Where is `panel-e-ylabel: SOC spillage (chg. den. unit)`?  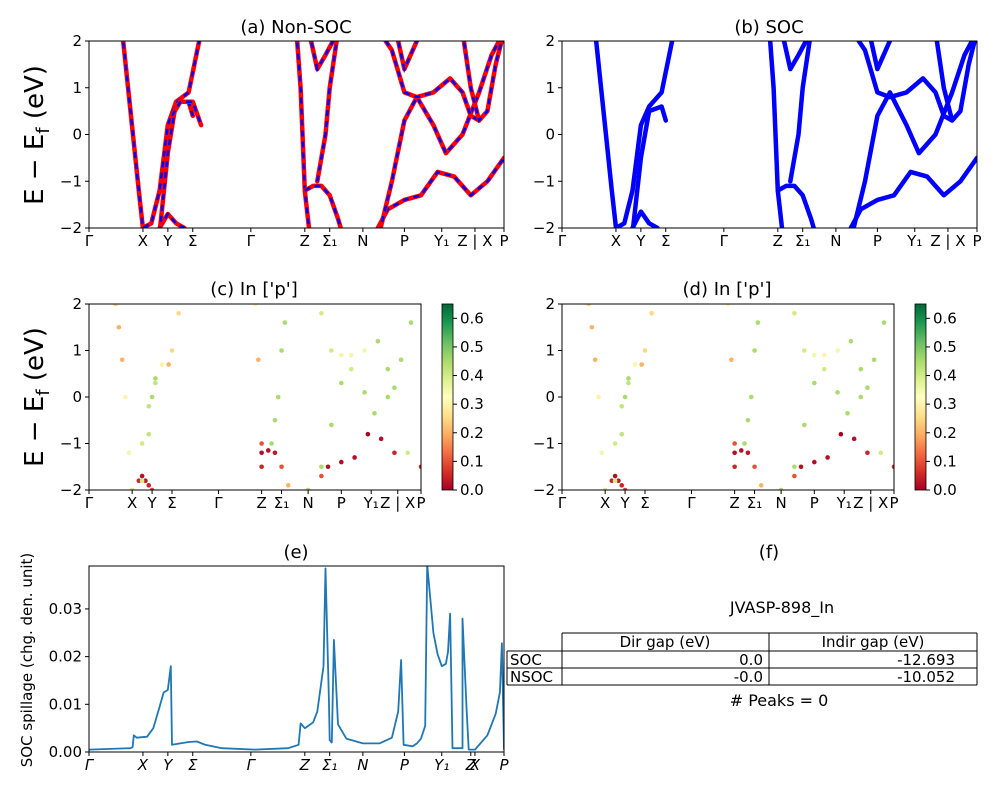 panel-e-ylabel: SOC spillage (chg. den. unit) is located at coordinates (27, 660).